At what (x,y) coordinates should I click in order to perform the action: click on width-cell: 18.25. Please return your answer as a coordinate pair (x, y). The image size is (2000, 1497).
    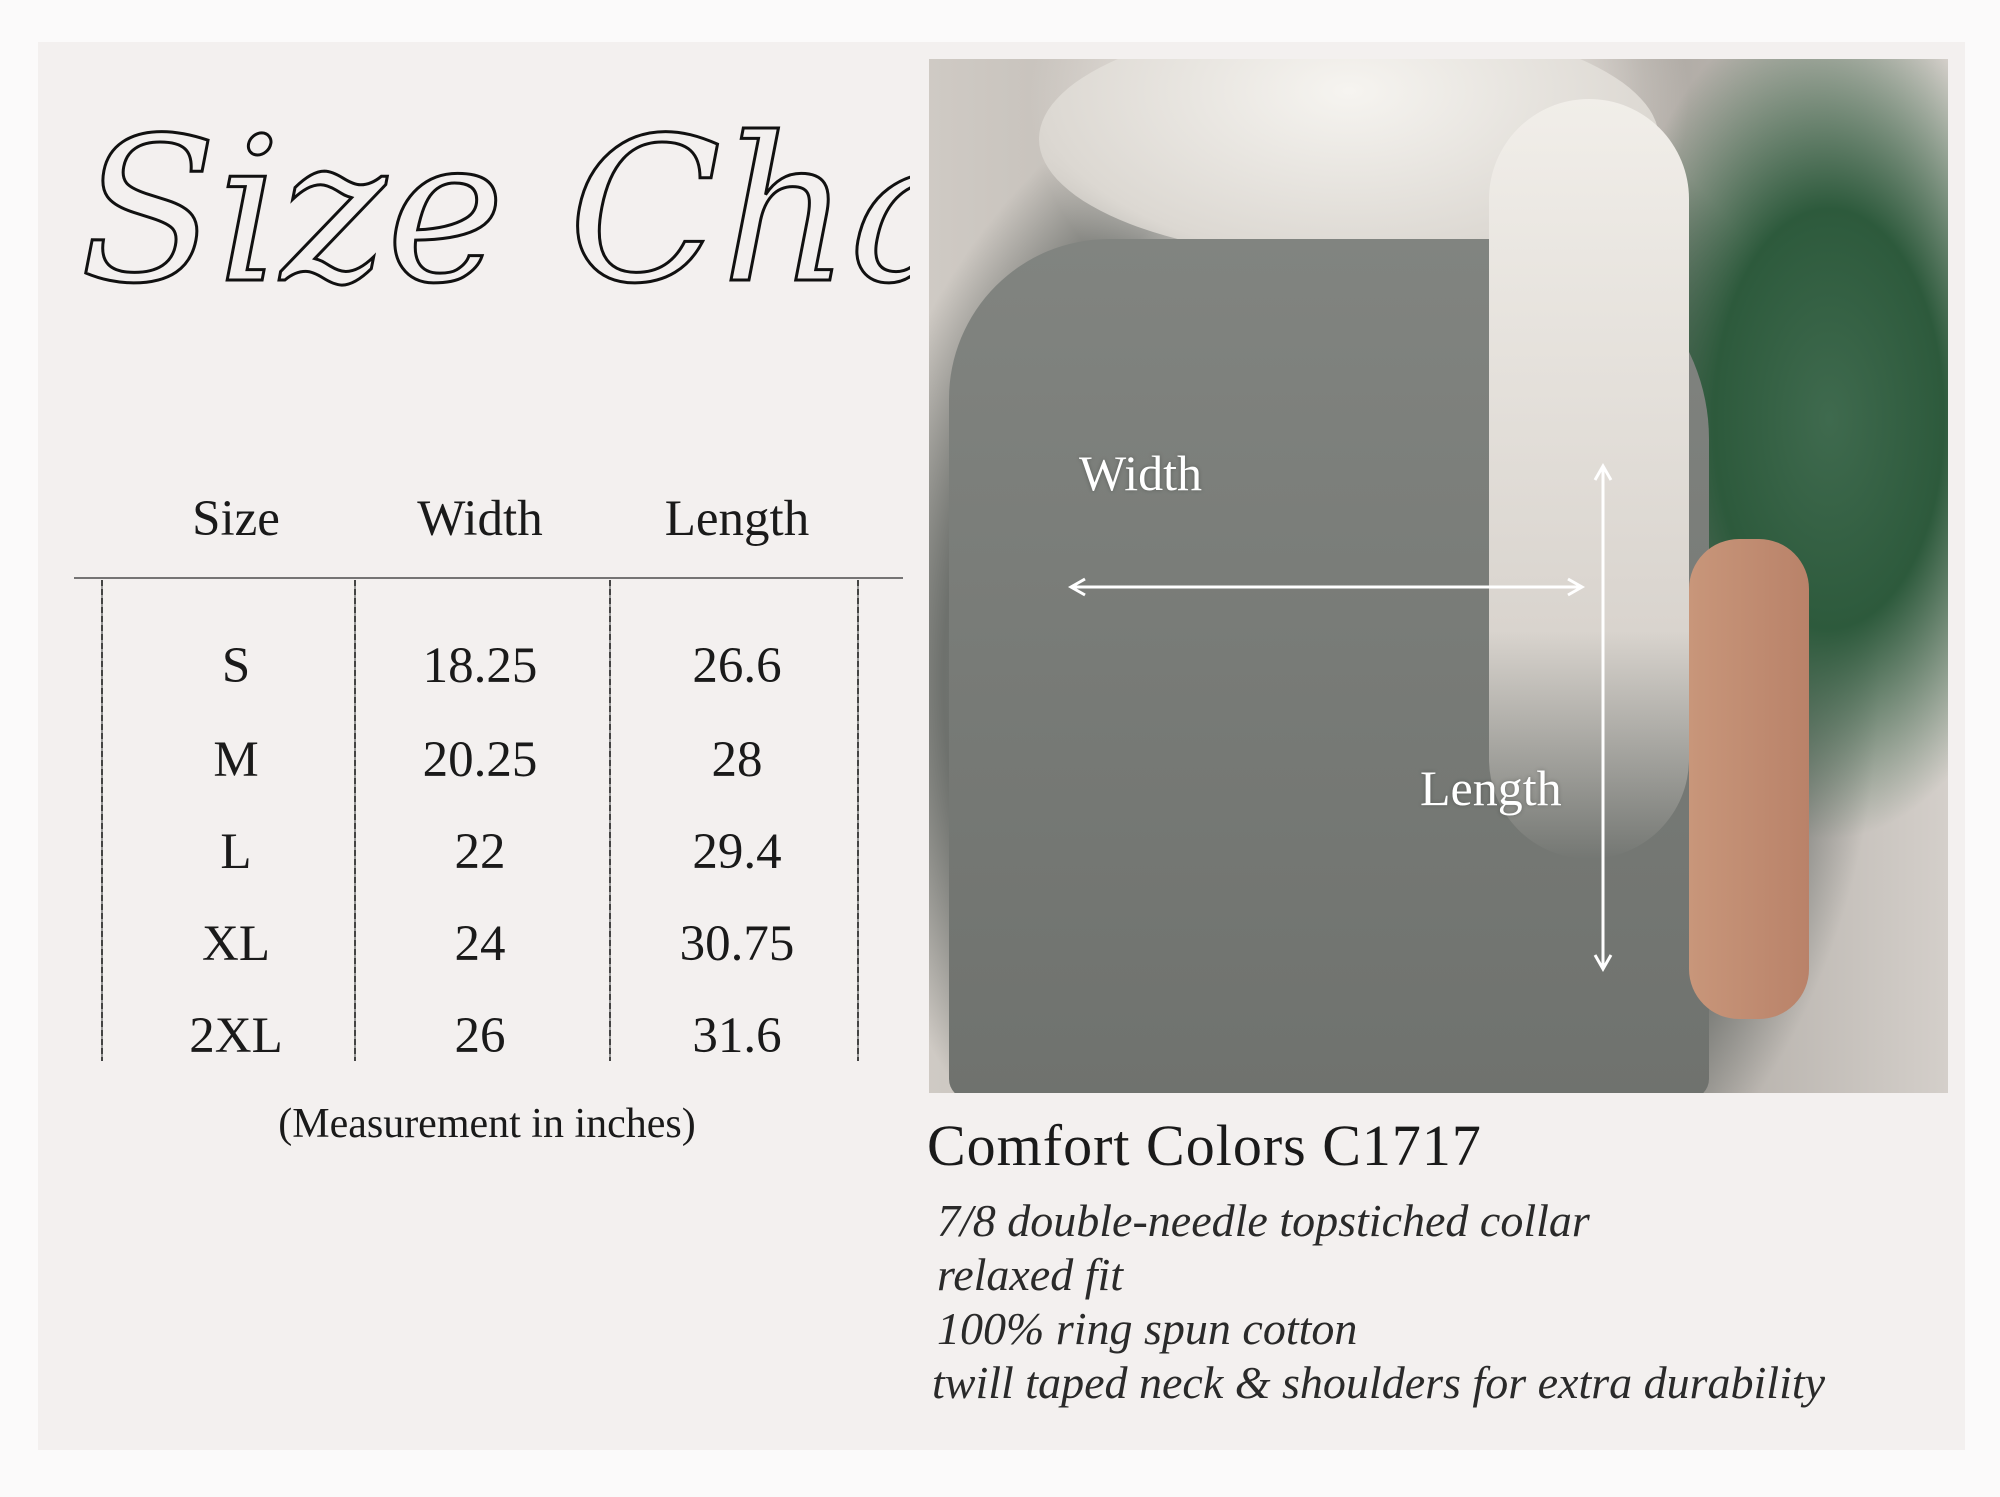
    Looking at the image, I should click on (480, 666).